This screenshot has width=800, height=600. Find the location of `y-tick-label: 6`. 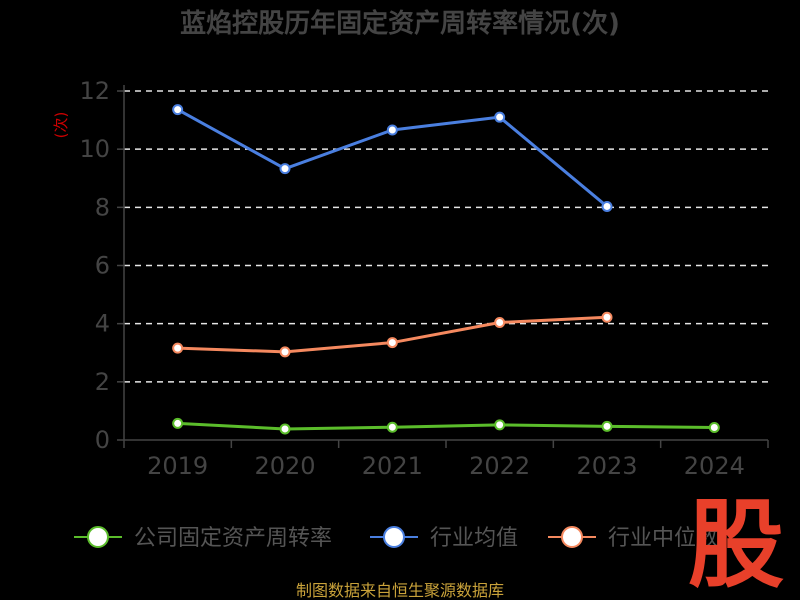

y-tick-label: 6 is located at coordinates (102, 266).